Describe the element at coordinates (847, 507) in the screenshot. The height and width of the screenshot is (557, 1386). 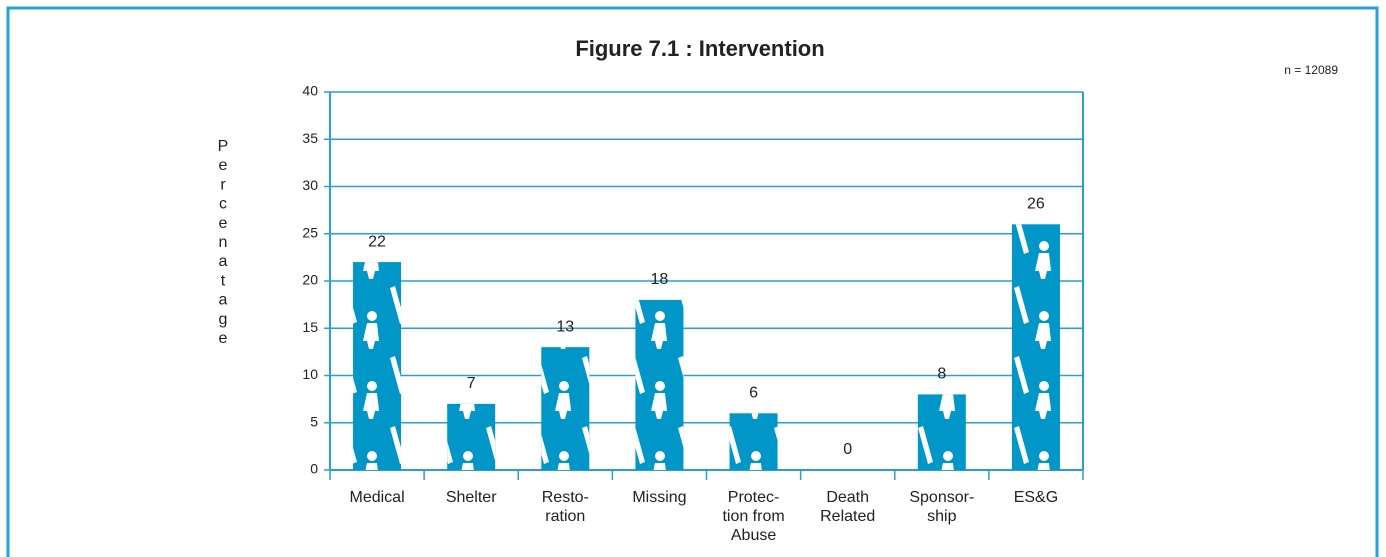
I see `x-tick-label: Death Related` at that location.